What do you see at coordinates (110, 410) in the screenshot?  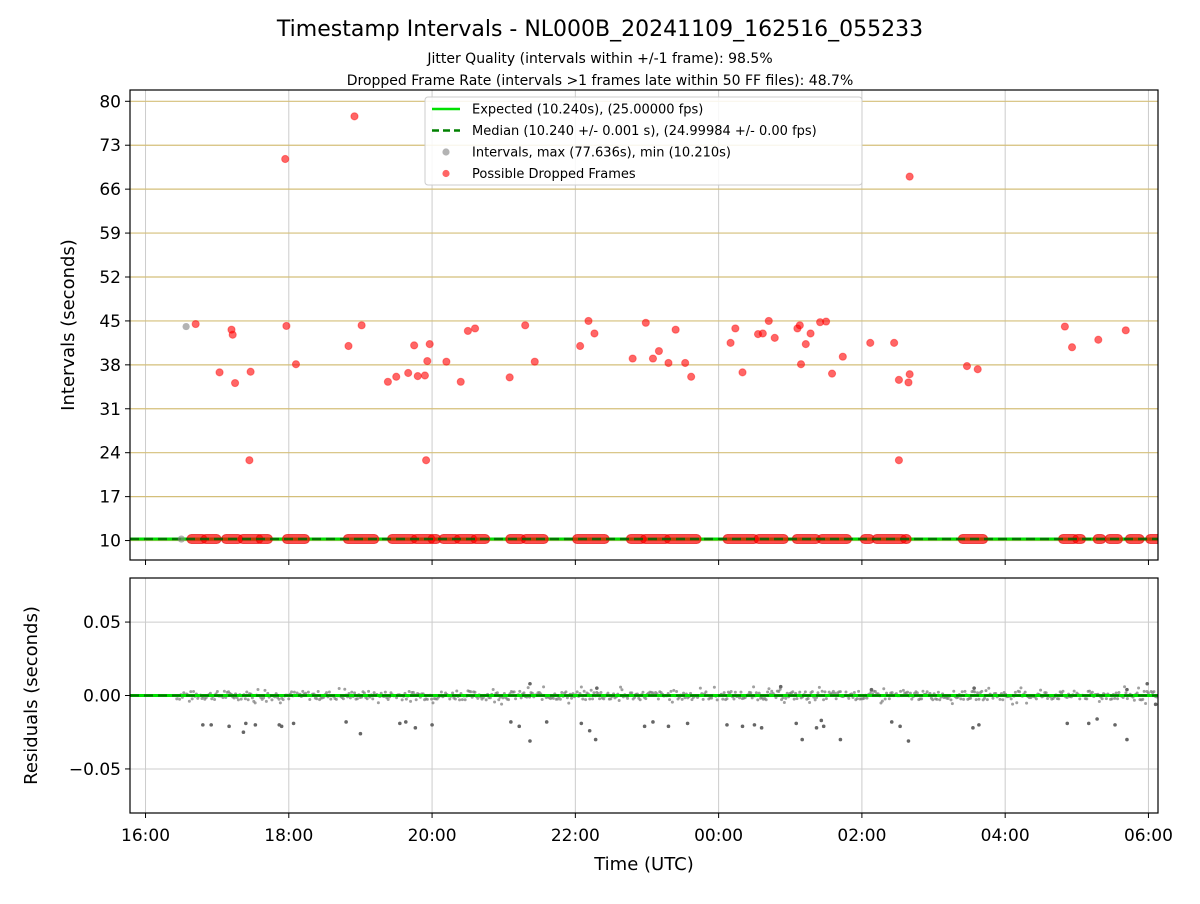 I see `top-ytick-label: 31` at bounding box center [110, 410].